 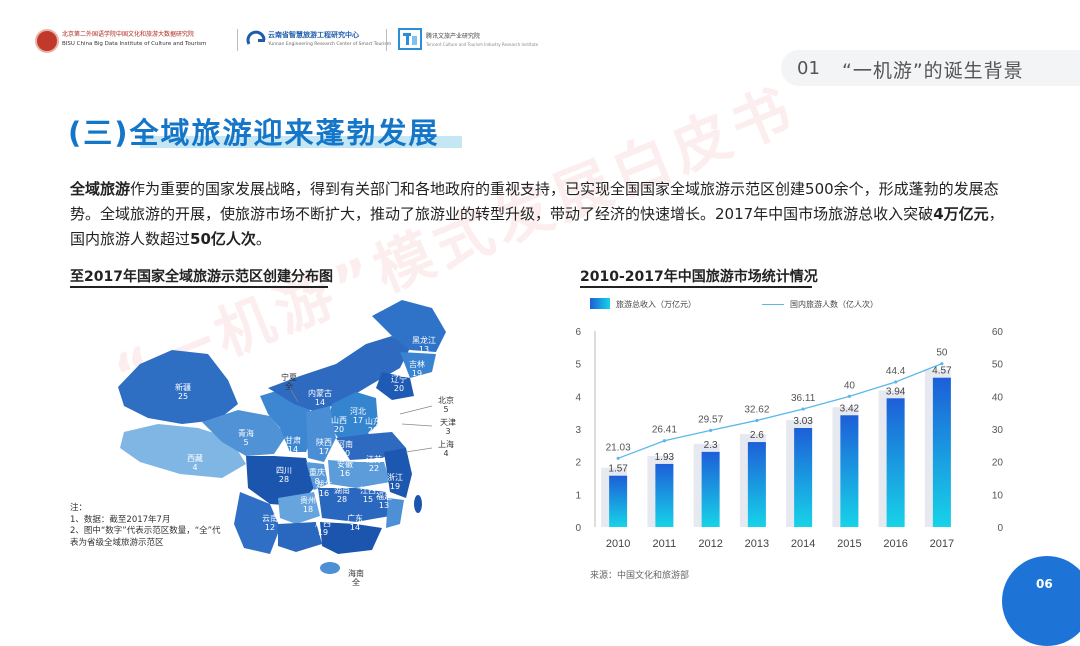 I want to click on region-qinghai, so click(x=244, y=433).